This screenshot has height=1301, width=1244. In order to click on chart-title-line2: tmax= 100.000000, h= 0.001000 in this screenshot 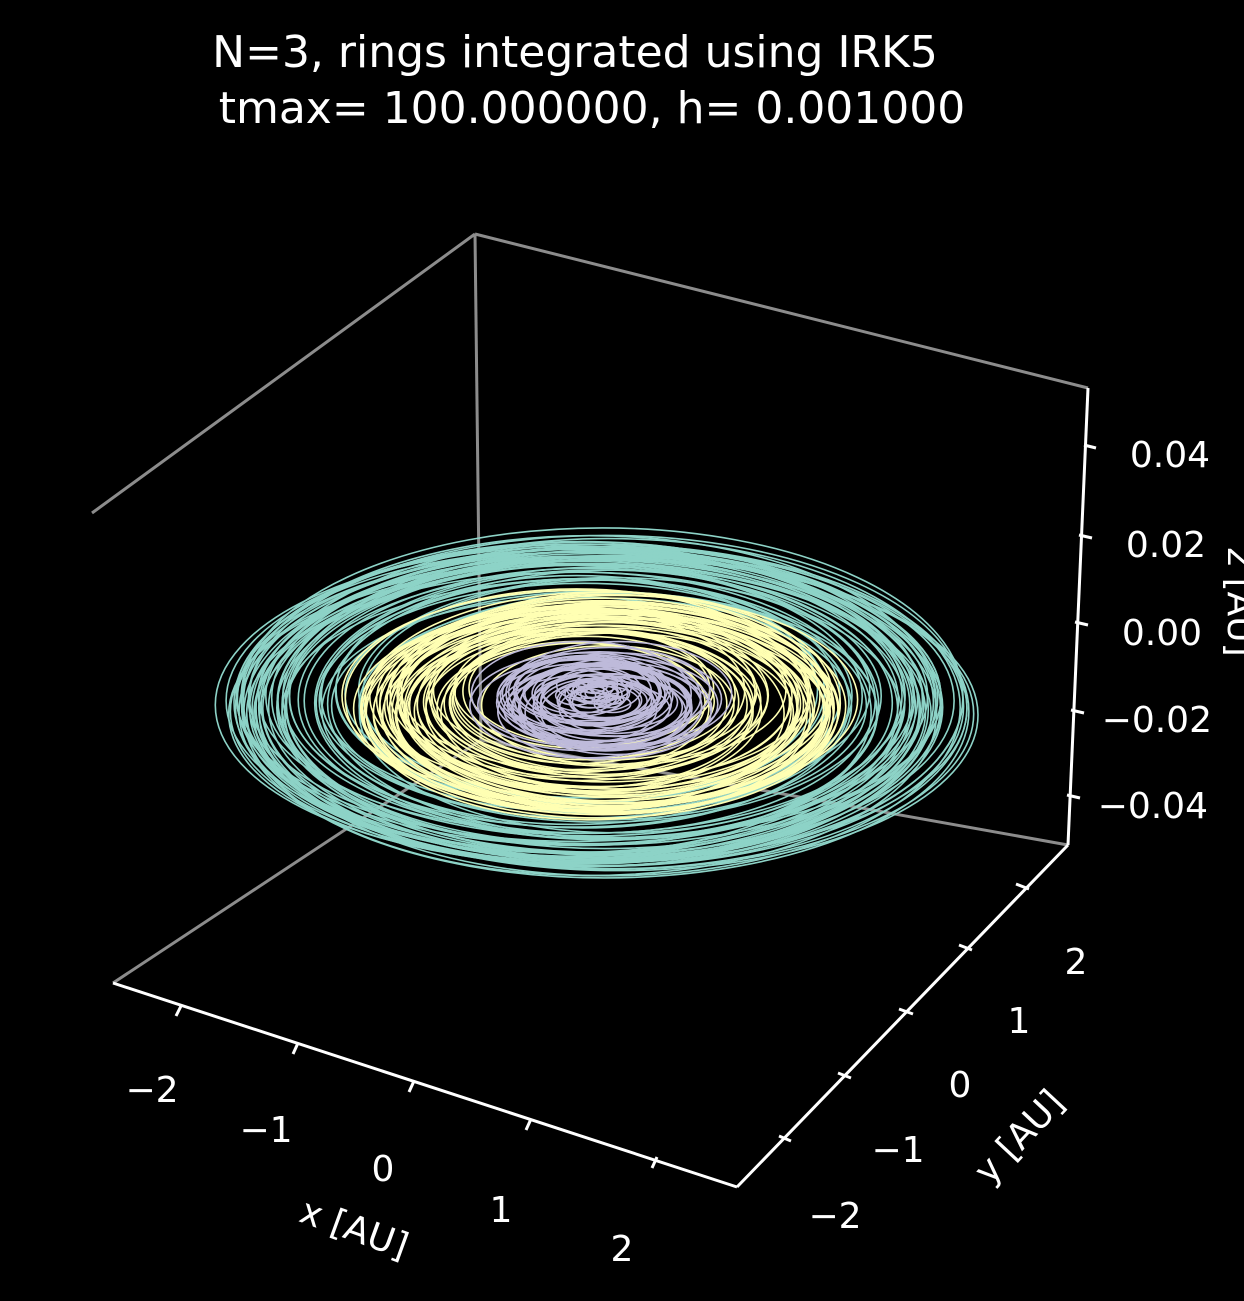, I will do `click(592, 108)`.